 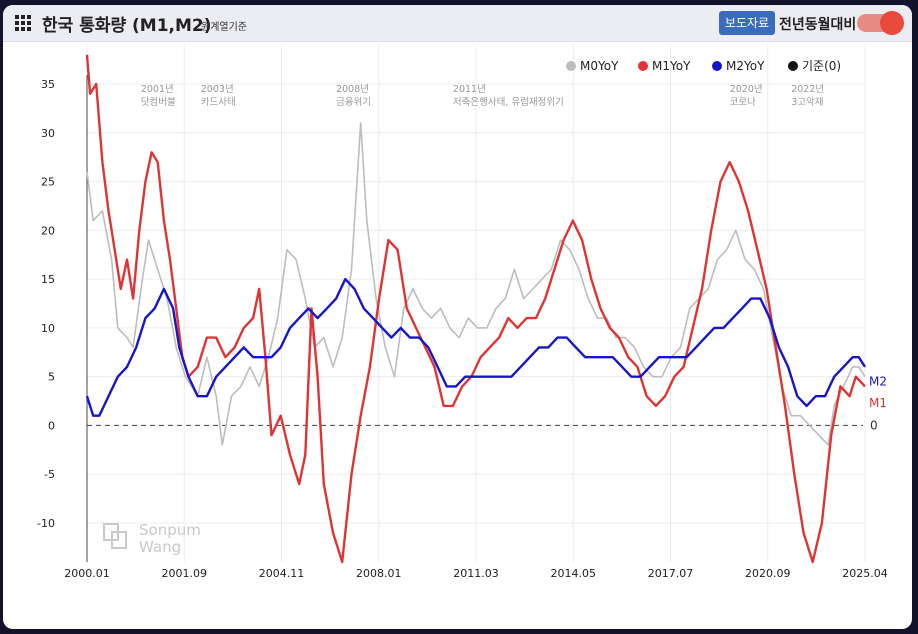 I want to click on x-tick-label: 2004.11, so click(x=282, y=573).